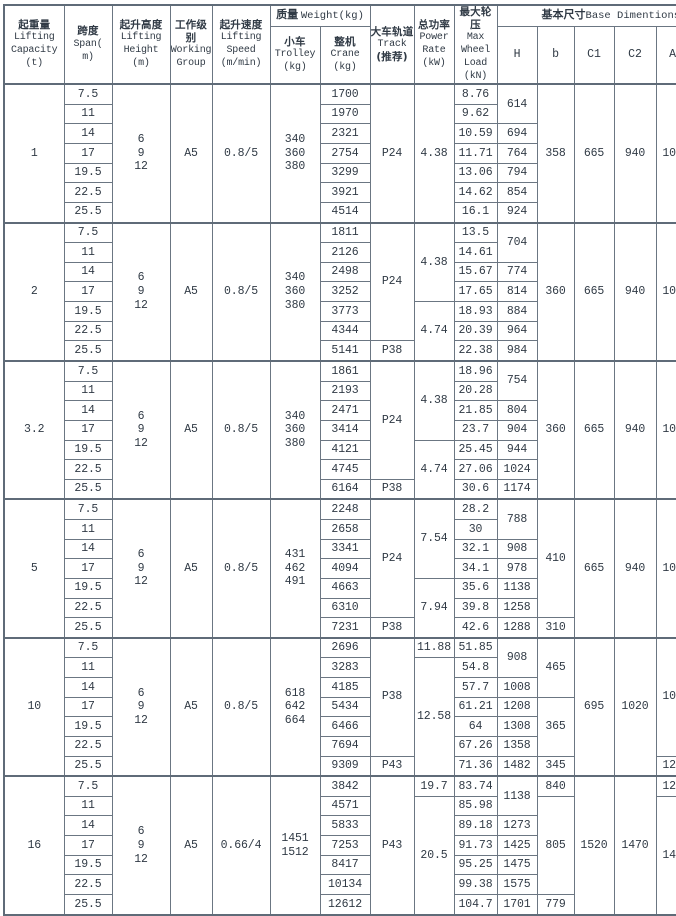 This screenshot has width=676, height=916. What do you see at coordinates (295, 845) in the screenshot?
I see `cell-trolley-weight: 1451 1512` at bounding box center [295, 845].